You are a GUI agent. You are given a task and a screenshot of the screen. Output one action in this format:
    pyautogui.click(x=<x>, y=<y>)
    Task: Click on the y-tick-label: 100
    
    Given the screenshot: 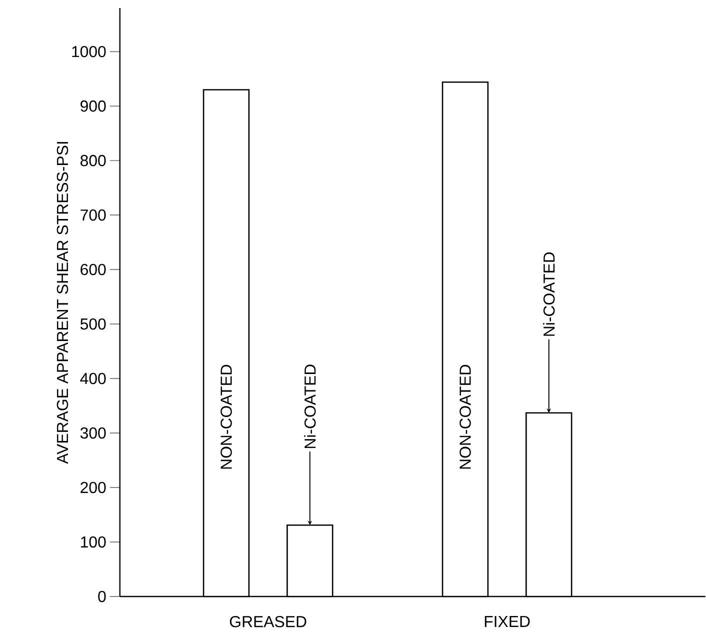 What is the action you would take?
    pyautogui.click(x=93, y=542)
    